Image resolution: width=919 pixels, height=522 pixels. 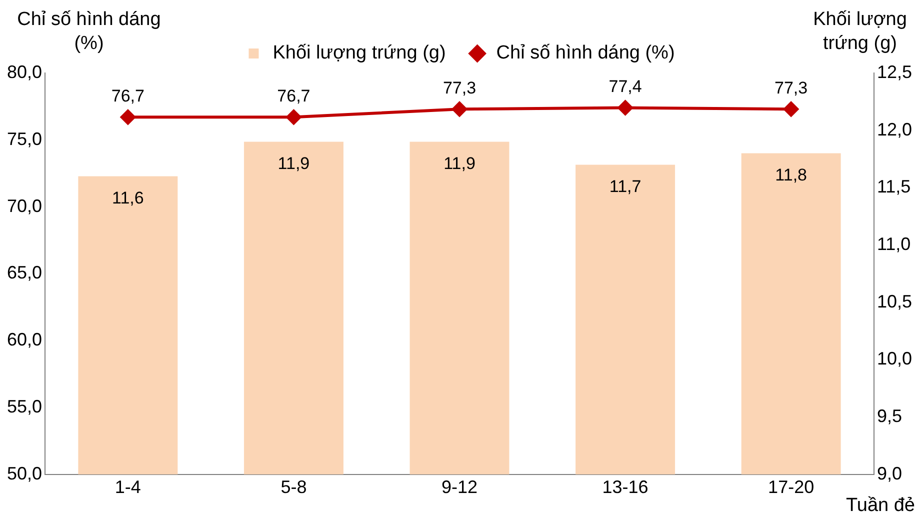 I want to click on data-label: 11,6, so click(x=128, y=198).